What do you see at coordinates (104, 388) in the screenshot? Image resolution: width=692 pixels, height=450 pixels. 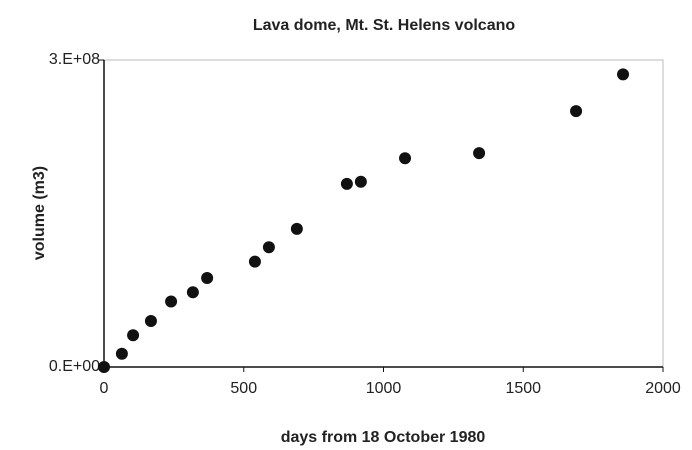 I see `x-tick-label: 0` at bounding box center [104, 388].